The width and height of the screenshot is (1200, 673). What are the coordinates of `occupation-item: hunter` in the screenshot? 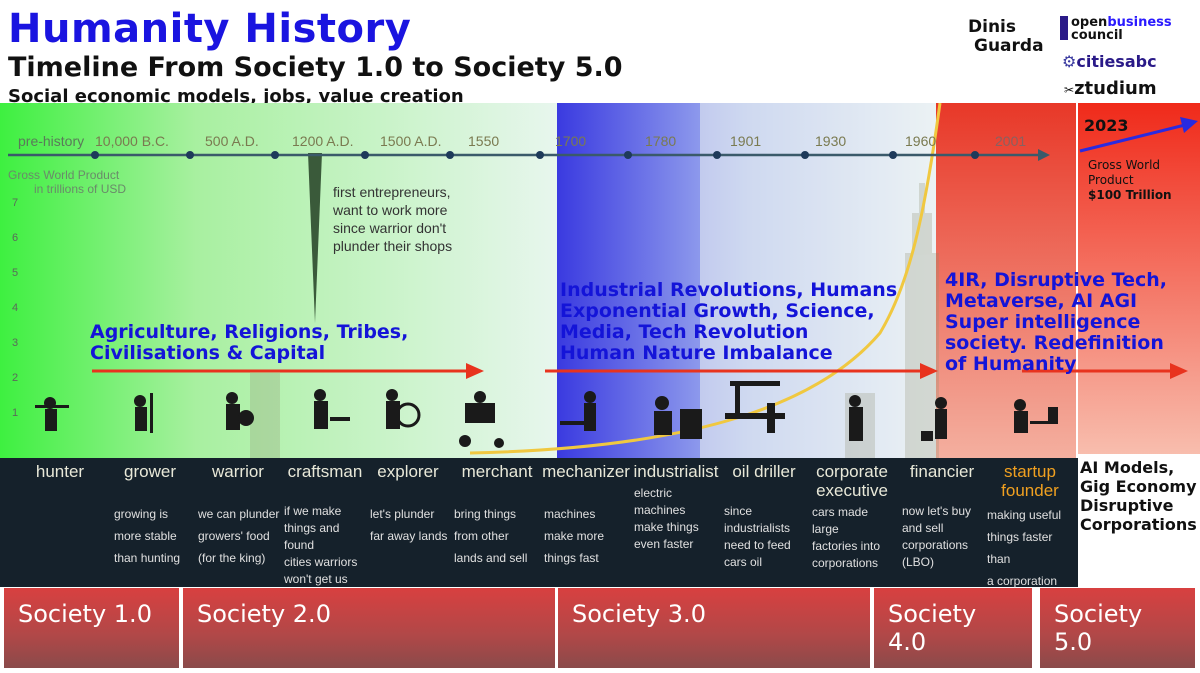 It's located at (60, 482).